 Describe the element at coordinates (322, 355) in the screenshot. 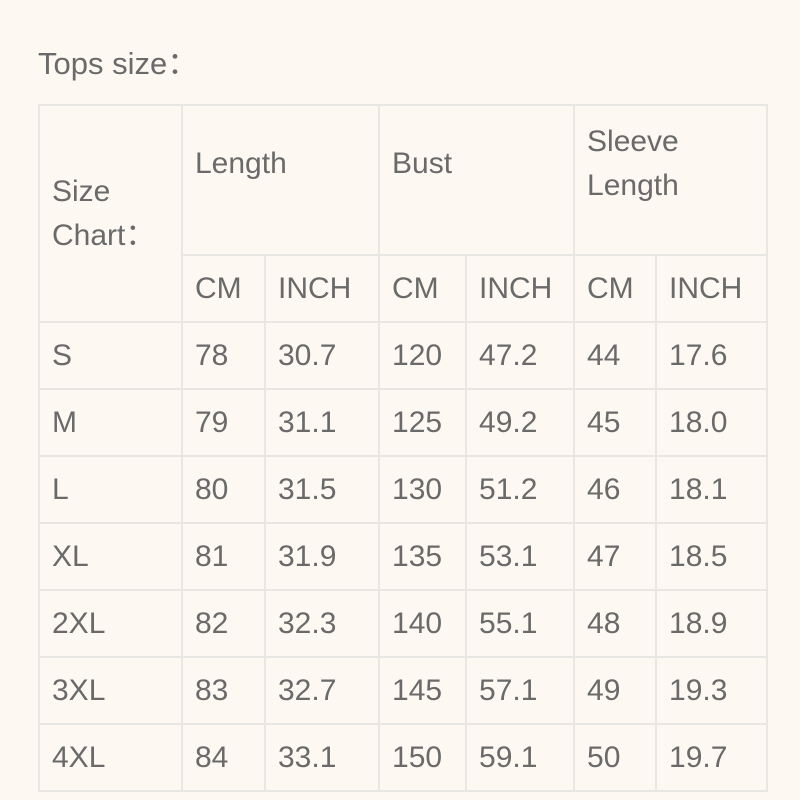

I see `value-cell: 30.7` at that location.